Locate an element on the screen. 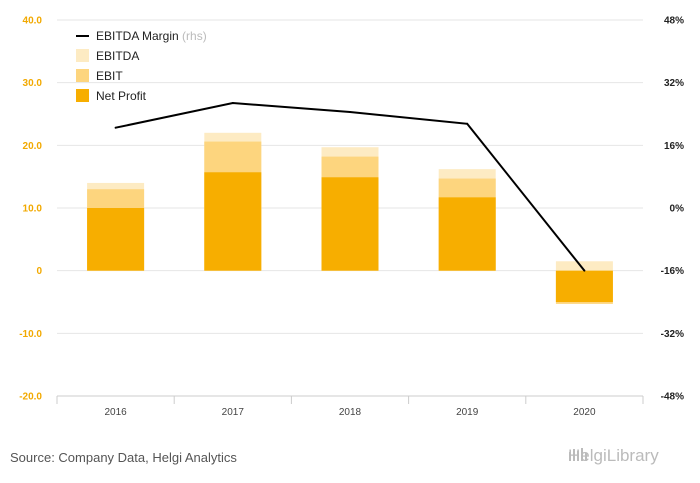 This screenshot has height=483, width=700. y-left-tick-label: 40.0 is located at coordinates (33, 21).